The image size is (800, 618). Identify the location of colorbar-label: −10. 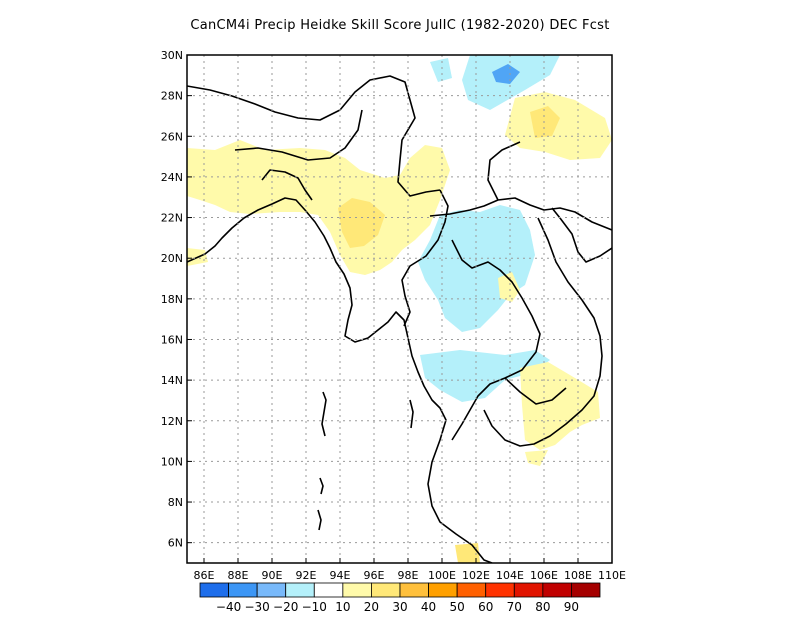
(314, 607).